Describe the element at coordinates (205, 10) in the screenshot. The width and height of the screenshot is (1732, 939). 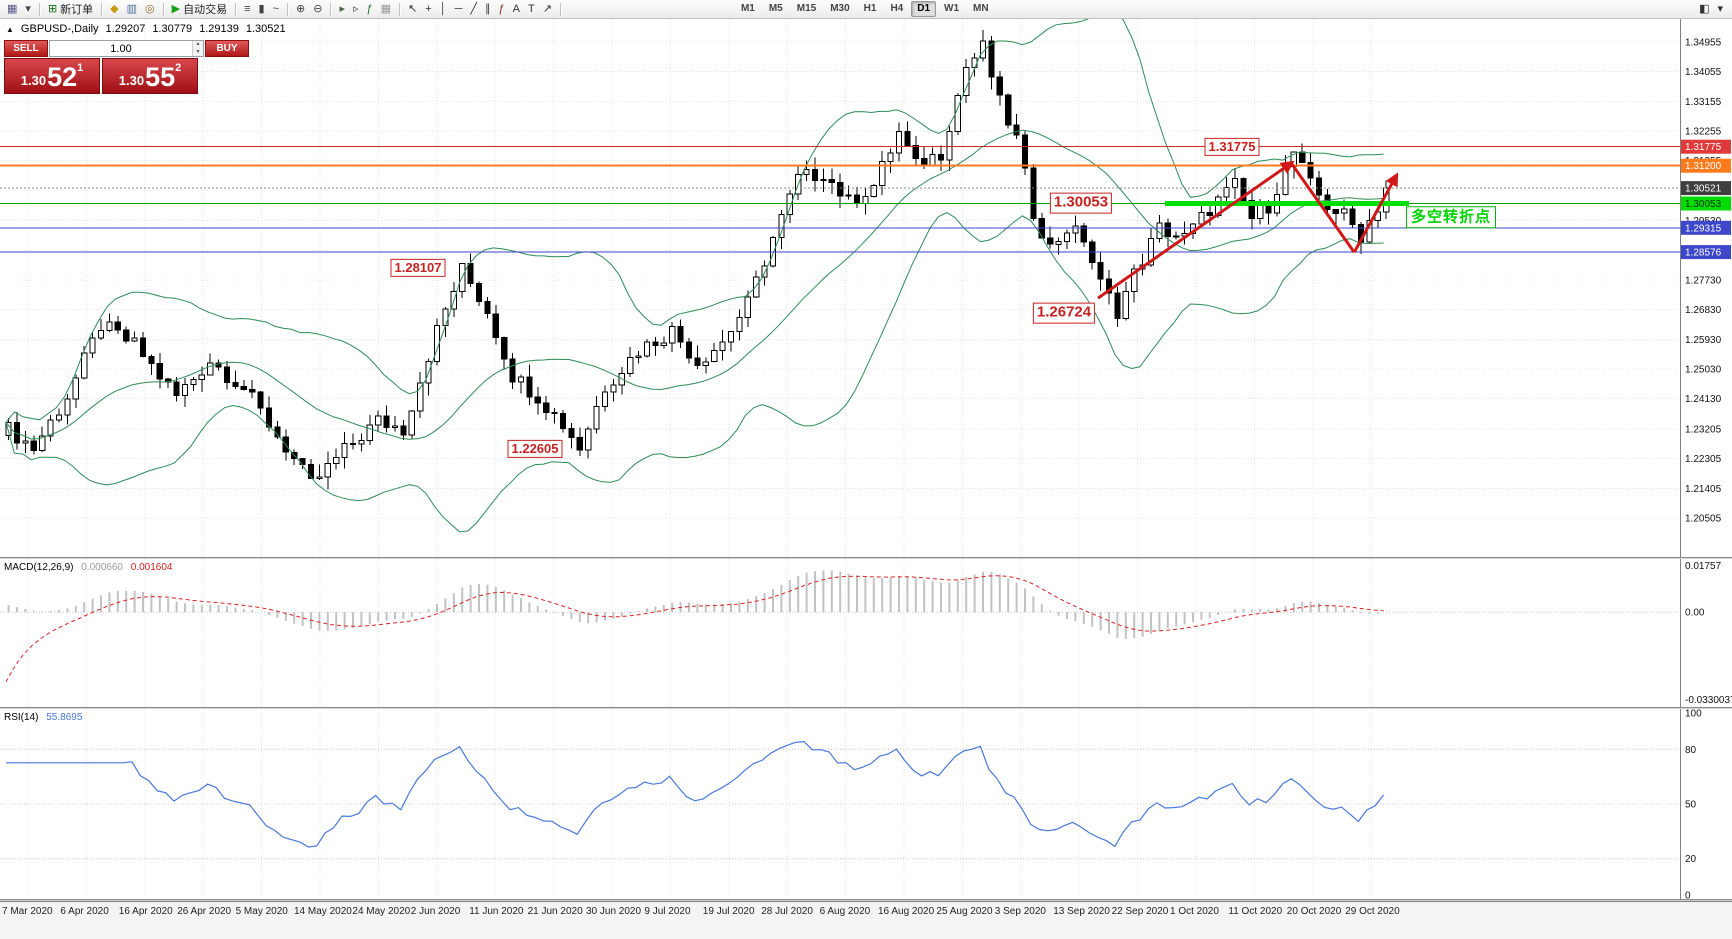
I see `autotrading-label: 自动交易` at that location.